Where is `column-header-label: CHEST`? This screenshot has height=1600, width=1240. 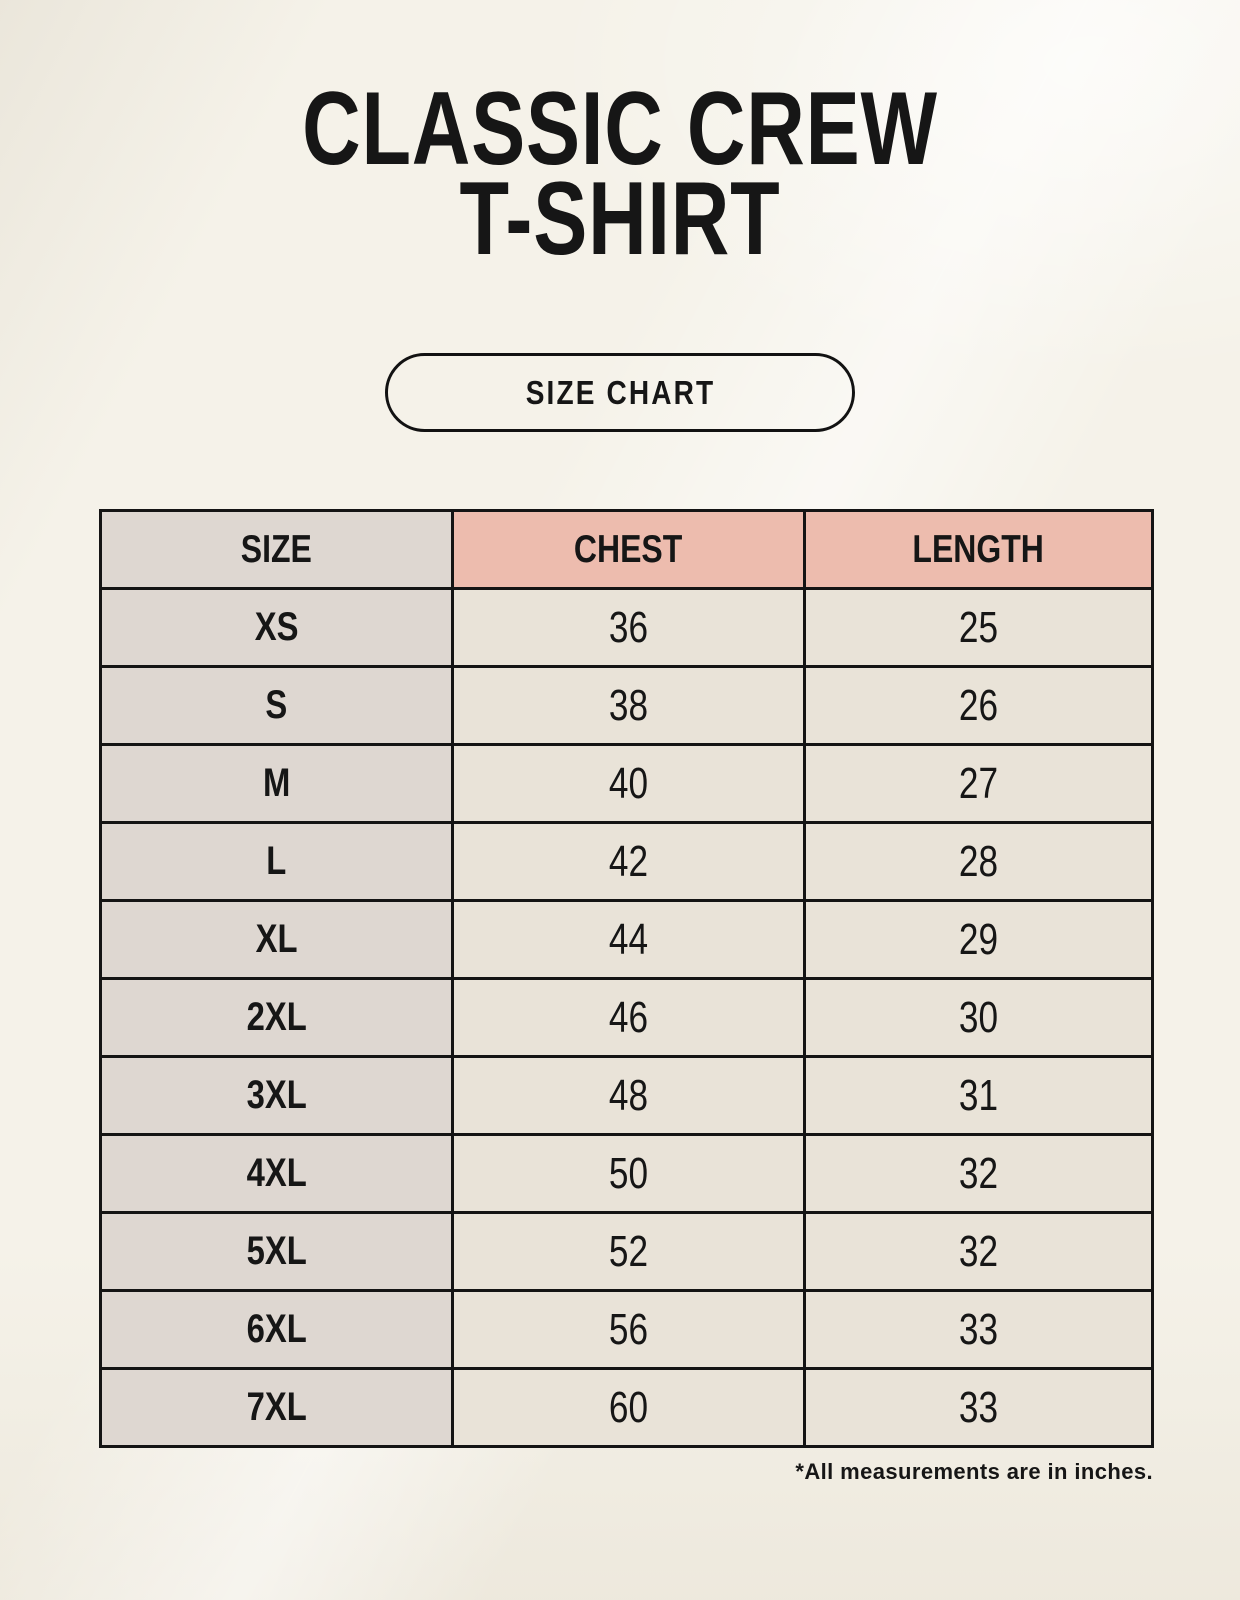 column-header-label: CHEST is located at coordinates (628, 549).